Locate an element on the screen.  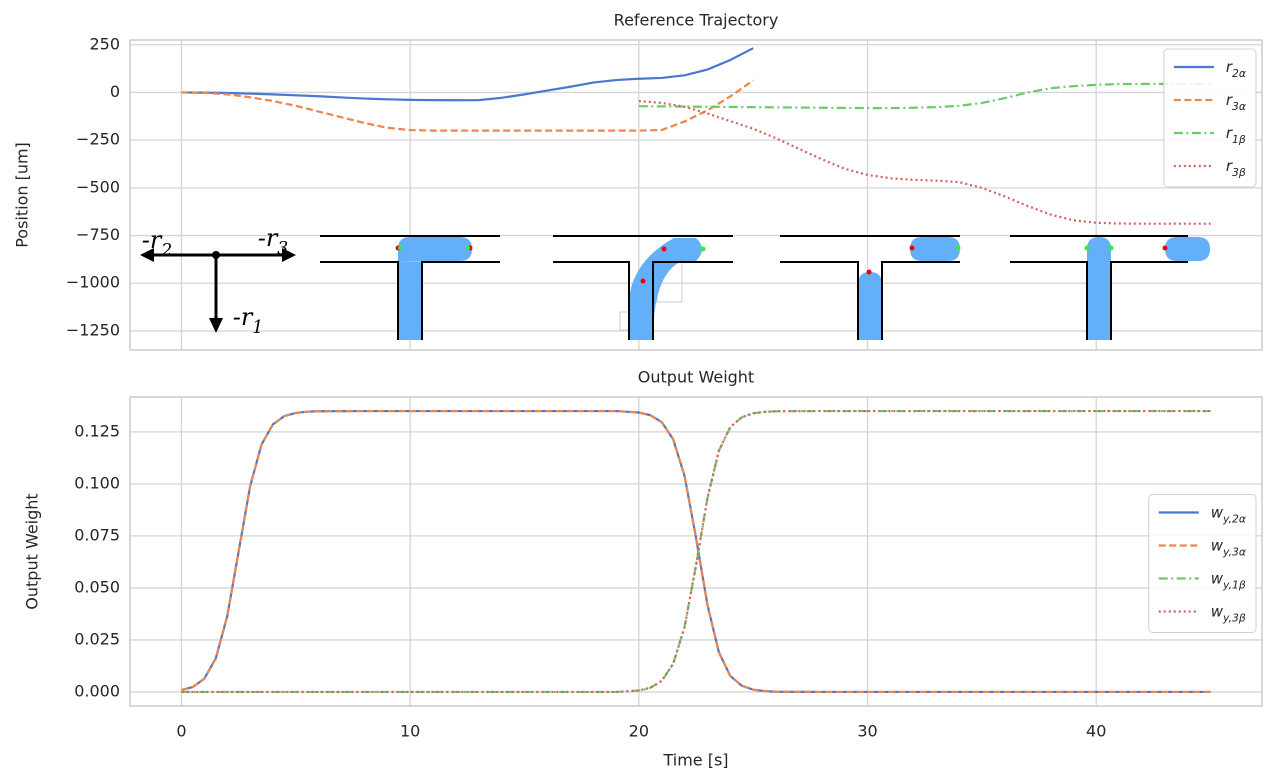
legend-label: wy,3β is located at coordinates (1228, 613).